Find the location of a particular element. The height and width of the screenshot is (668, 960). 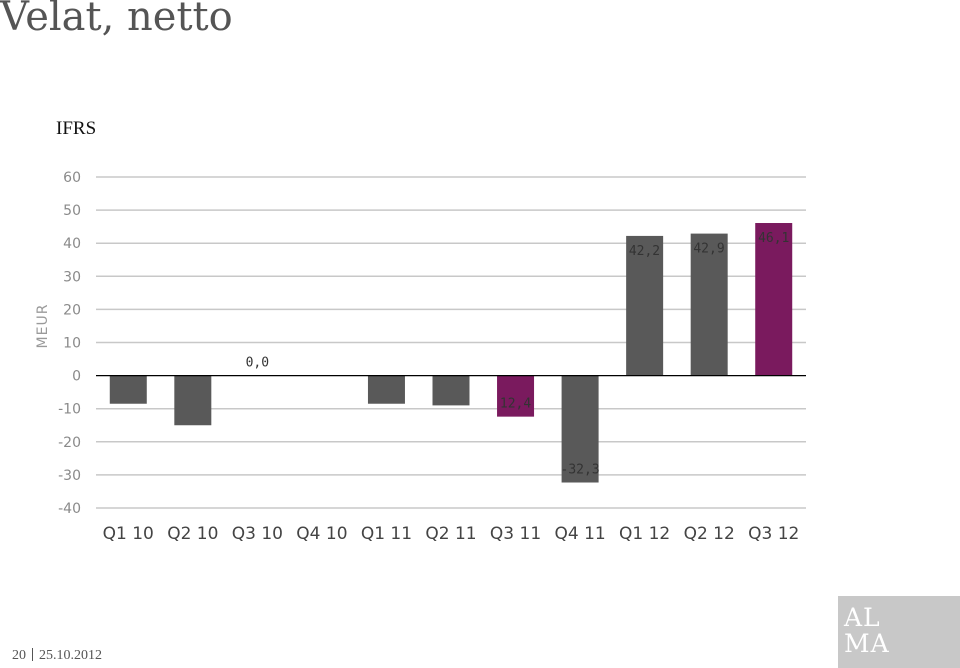

x-tick-label: Q2 12 is located at coordinates (709, 534).